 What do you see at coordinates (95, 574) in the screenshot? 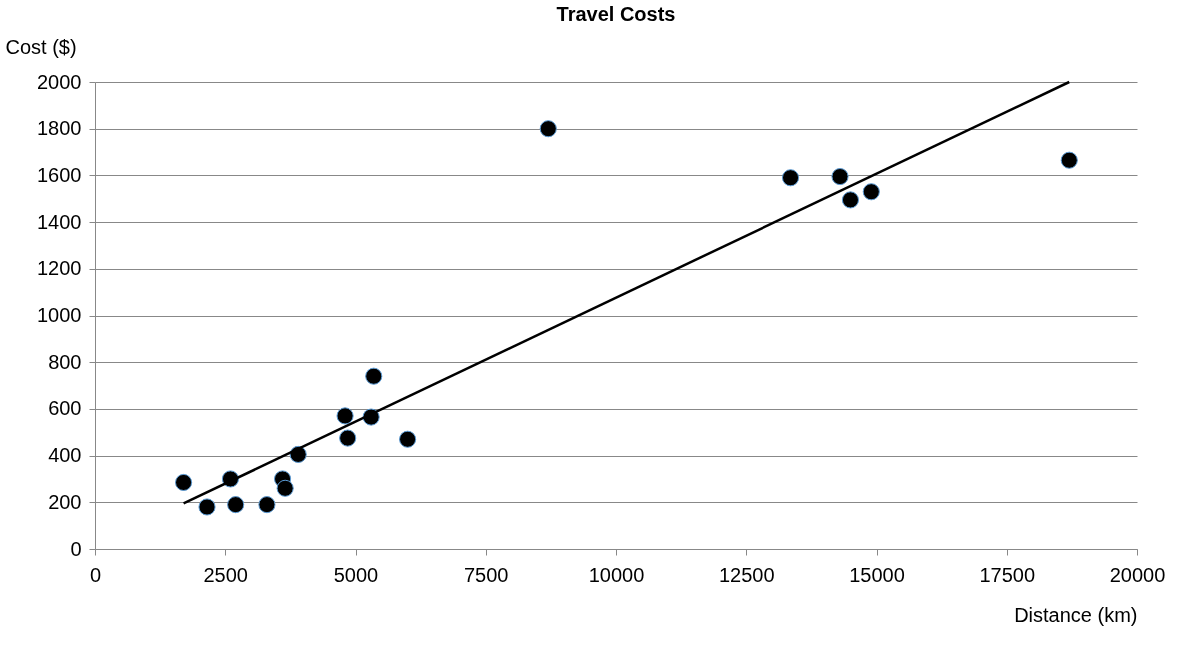
I see `x-tick-label: 0` at bounding box center [95, 574].